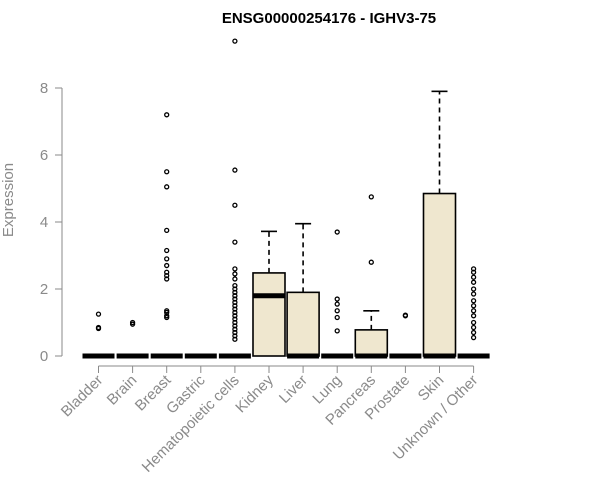 The image size is (600, 500). Describe the element at coordinates (254, 393) in the screenshot. I see `x-tick-label: Kidney` at that location.